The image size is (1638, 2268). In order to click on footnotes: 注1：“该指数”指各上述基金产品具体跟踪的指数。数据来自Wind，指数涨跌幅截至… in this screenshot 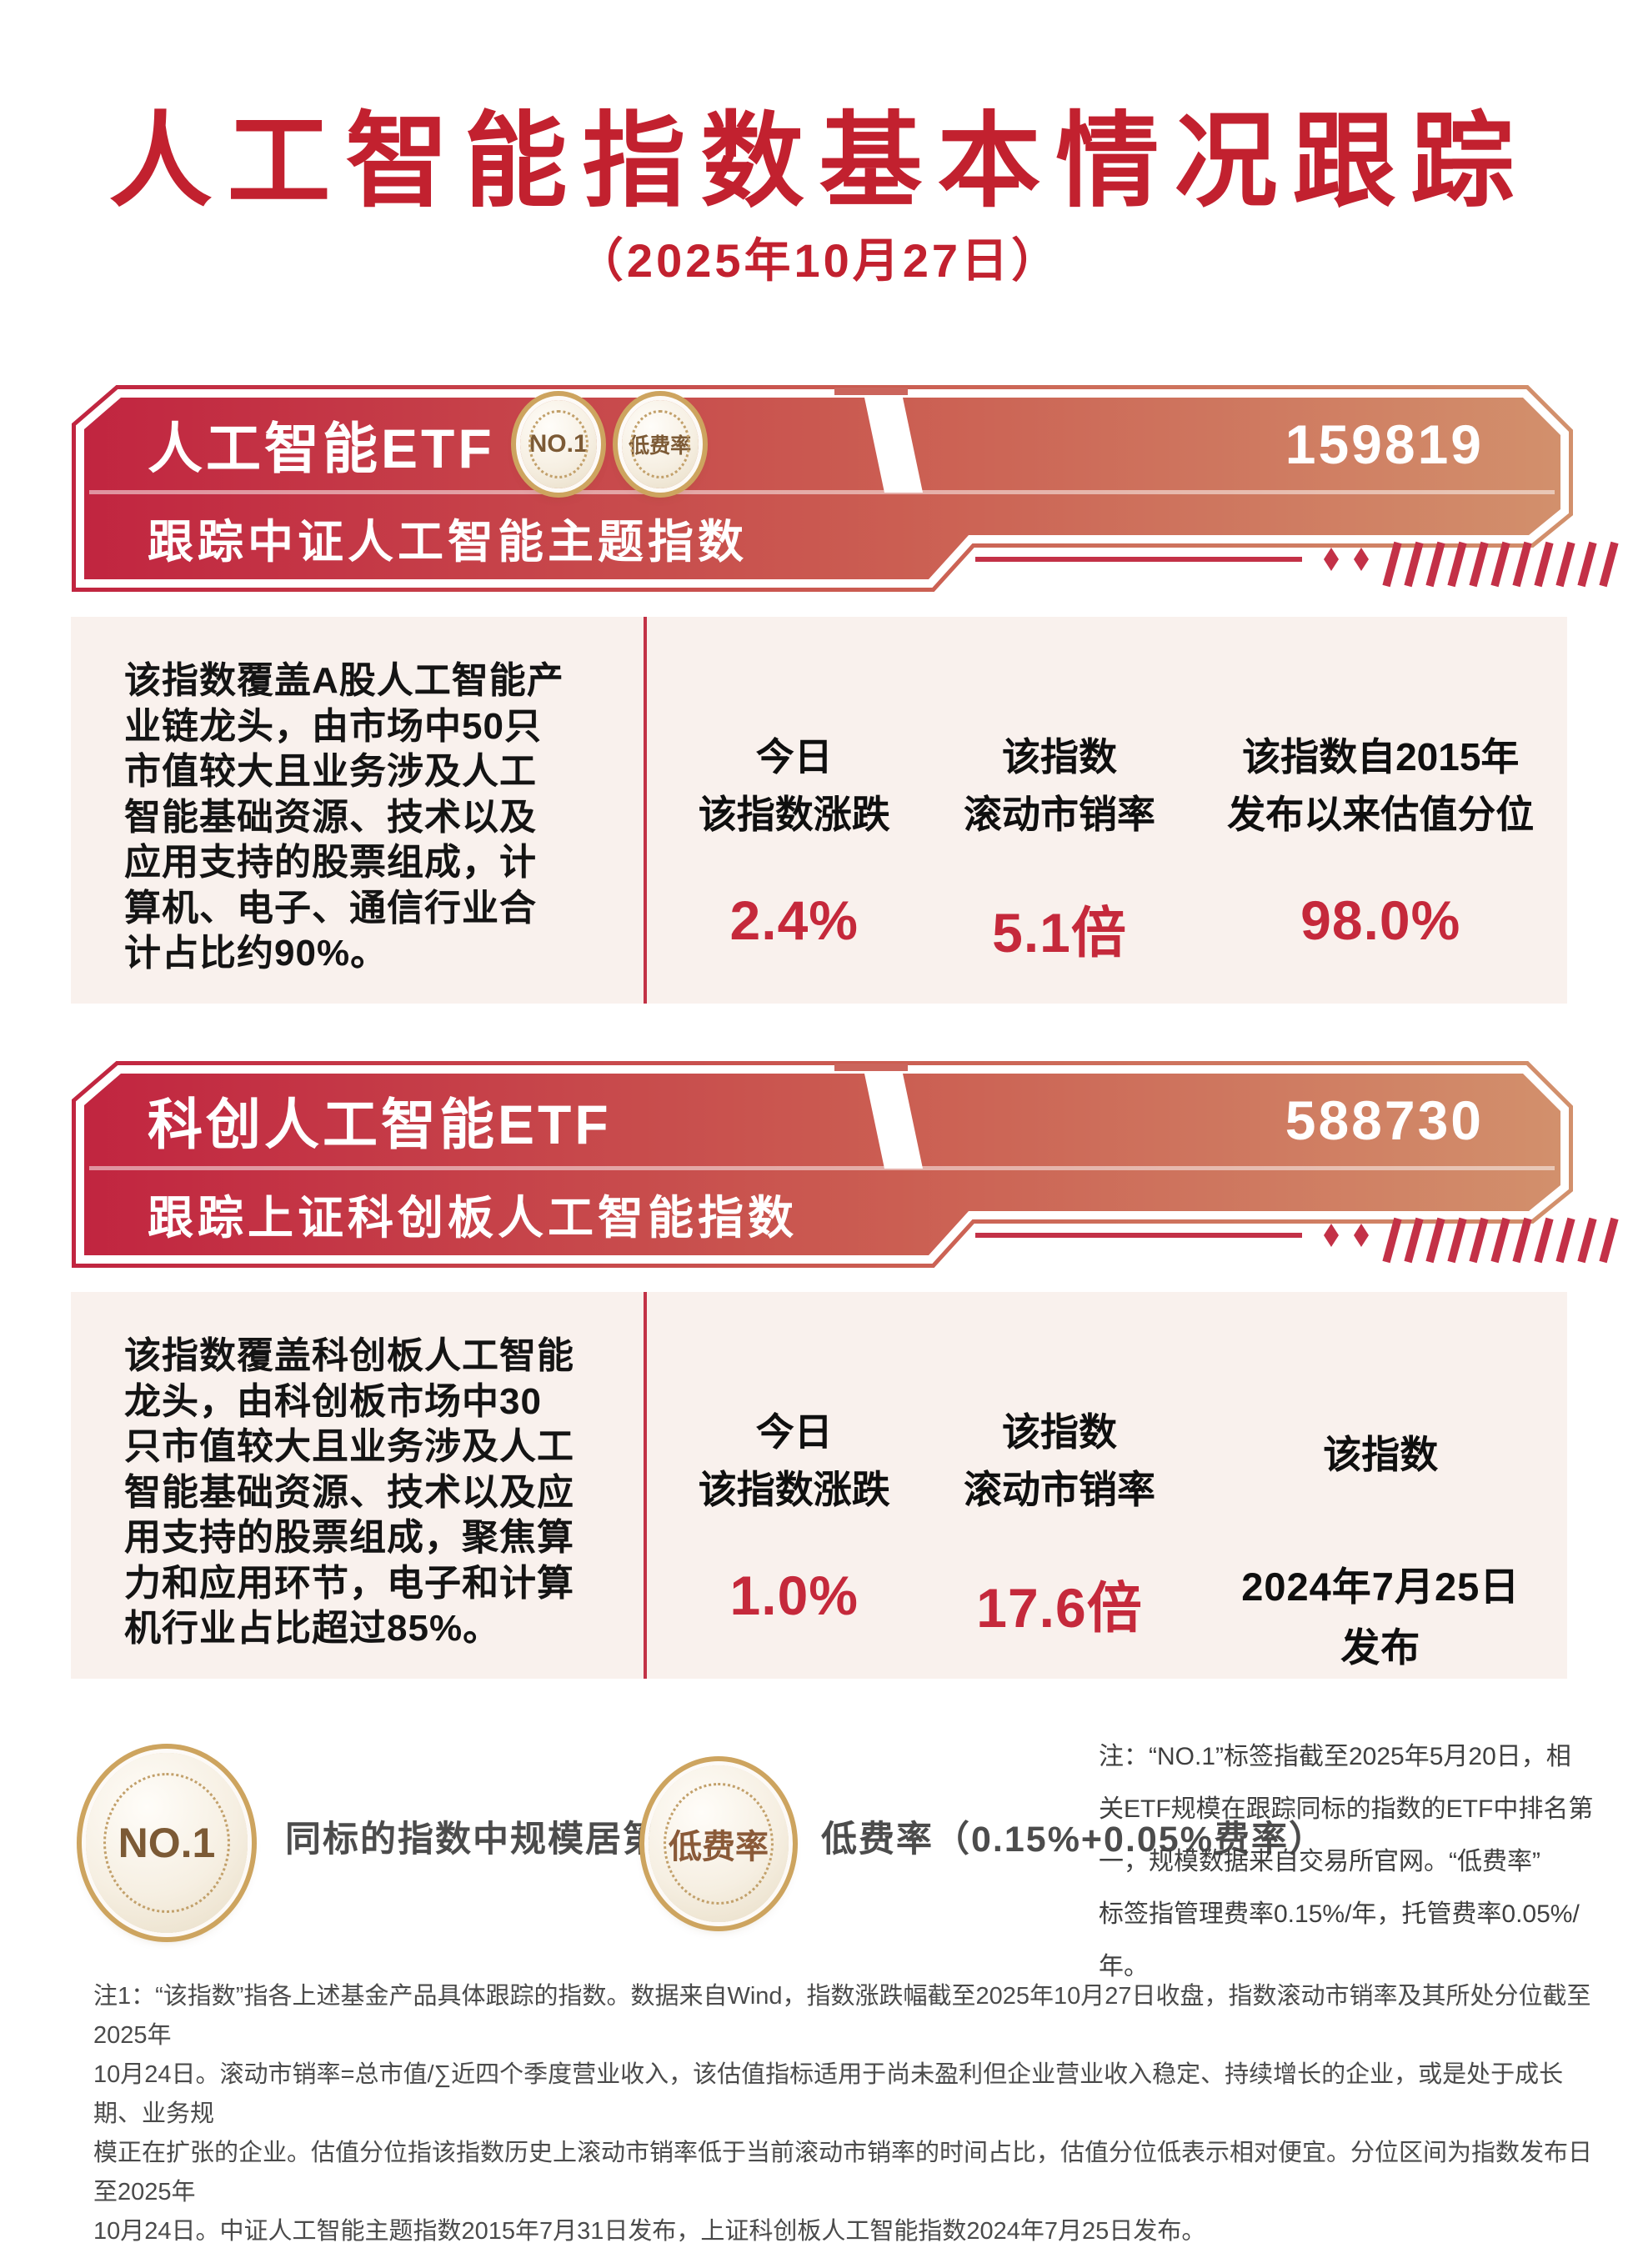, I will do `click(843, 2122)`.